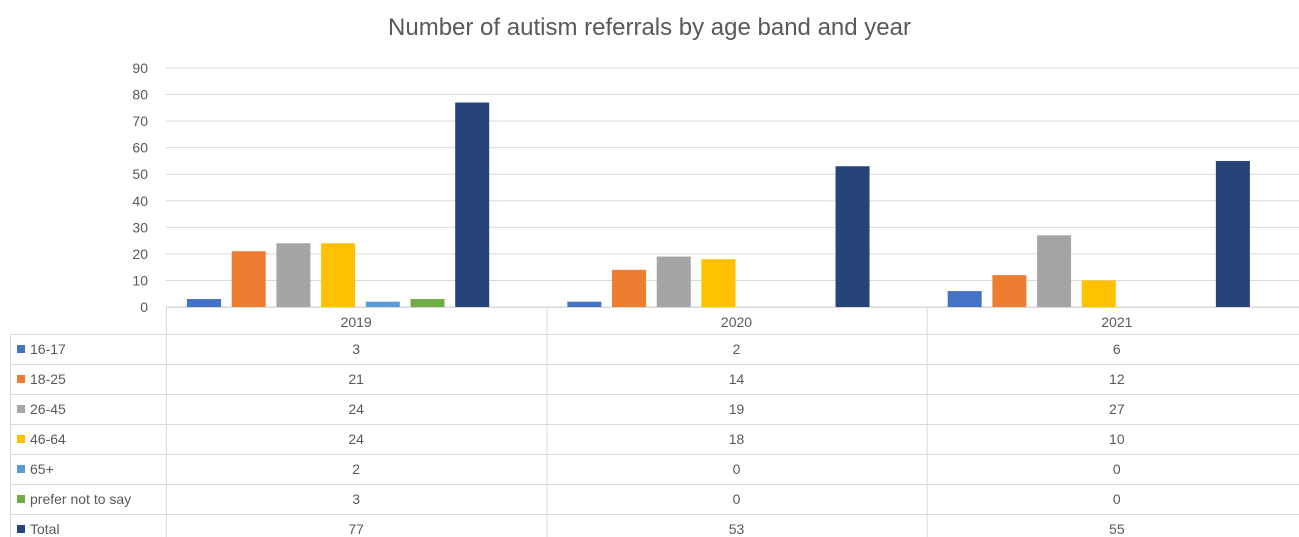 This screenshot has height=537, width=1299. What do you see at coordinates (718, 283) in the screenshot?
I see `bar-46-64-2020` at bounding box center [718, 283].